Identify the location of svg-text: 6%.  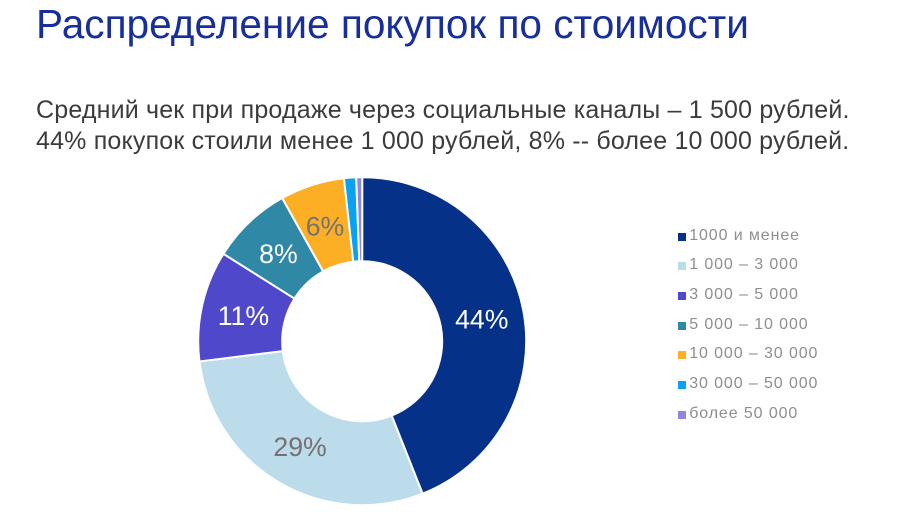
(325, 227).